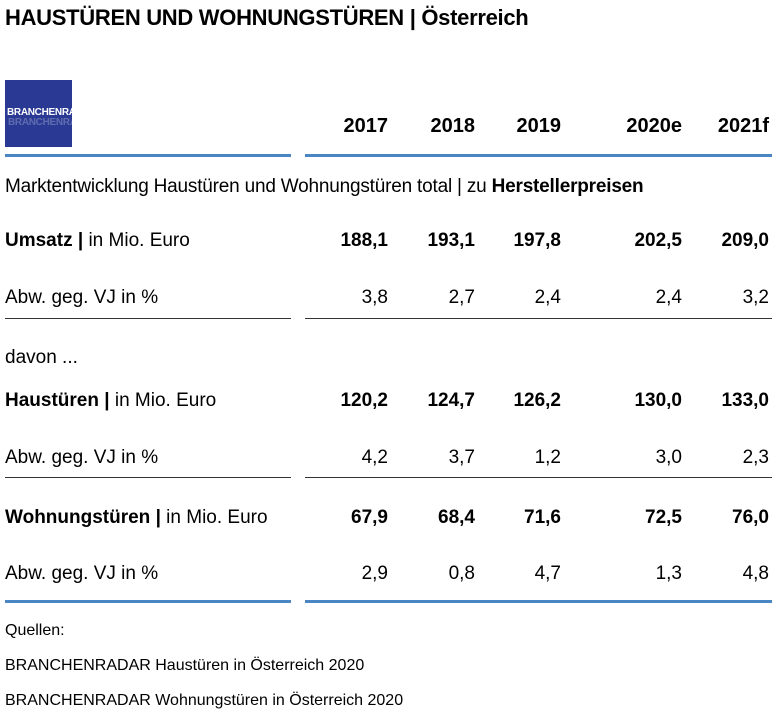 This screenshot has height=720, width=782. Describe the element at coordinates (537, 240) in the screenshot. I see `cell-umsatz-2019: 197,8` at that location.